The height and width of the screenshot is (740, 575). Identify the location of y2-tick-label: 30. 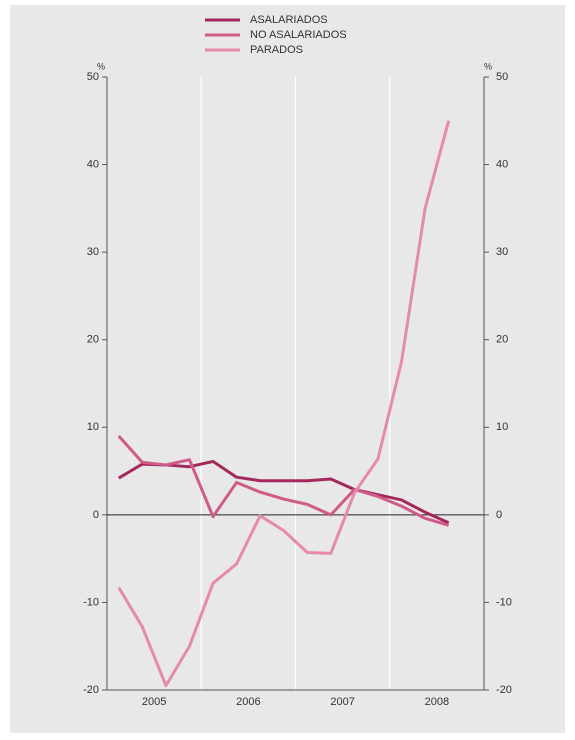
(502, 252).